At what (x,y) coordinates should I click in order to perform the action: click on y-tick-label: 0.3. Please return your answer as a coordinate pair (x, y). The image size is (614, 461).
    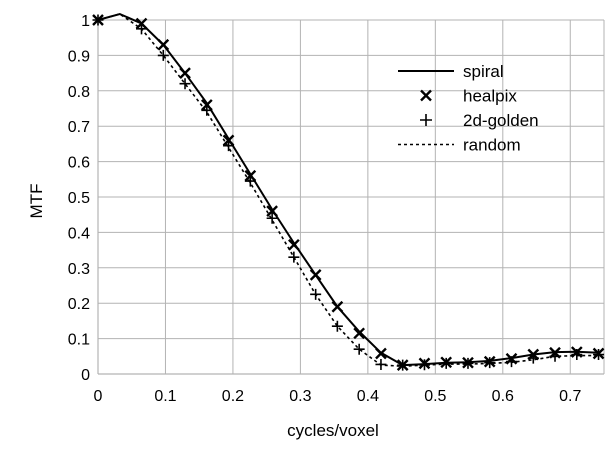
    Looking at the image, I should click on (79, 269).